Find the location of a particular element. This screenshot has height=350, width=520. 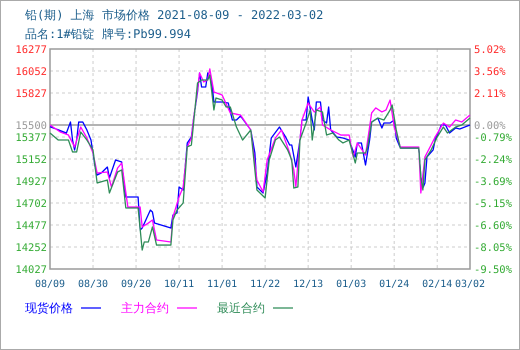

y-tick-label: 14477 is located at coordinates (31, 226).